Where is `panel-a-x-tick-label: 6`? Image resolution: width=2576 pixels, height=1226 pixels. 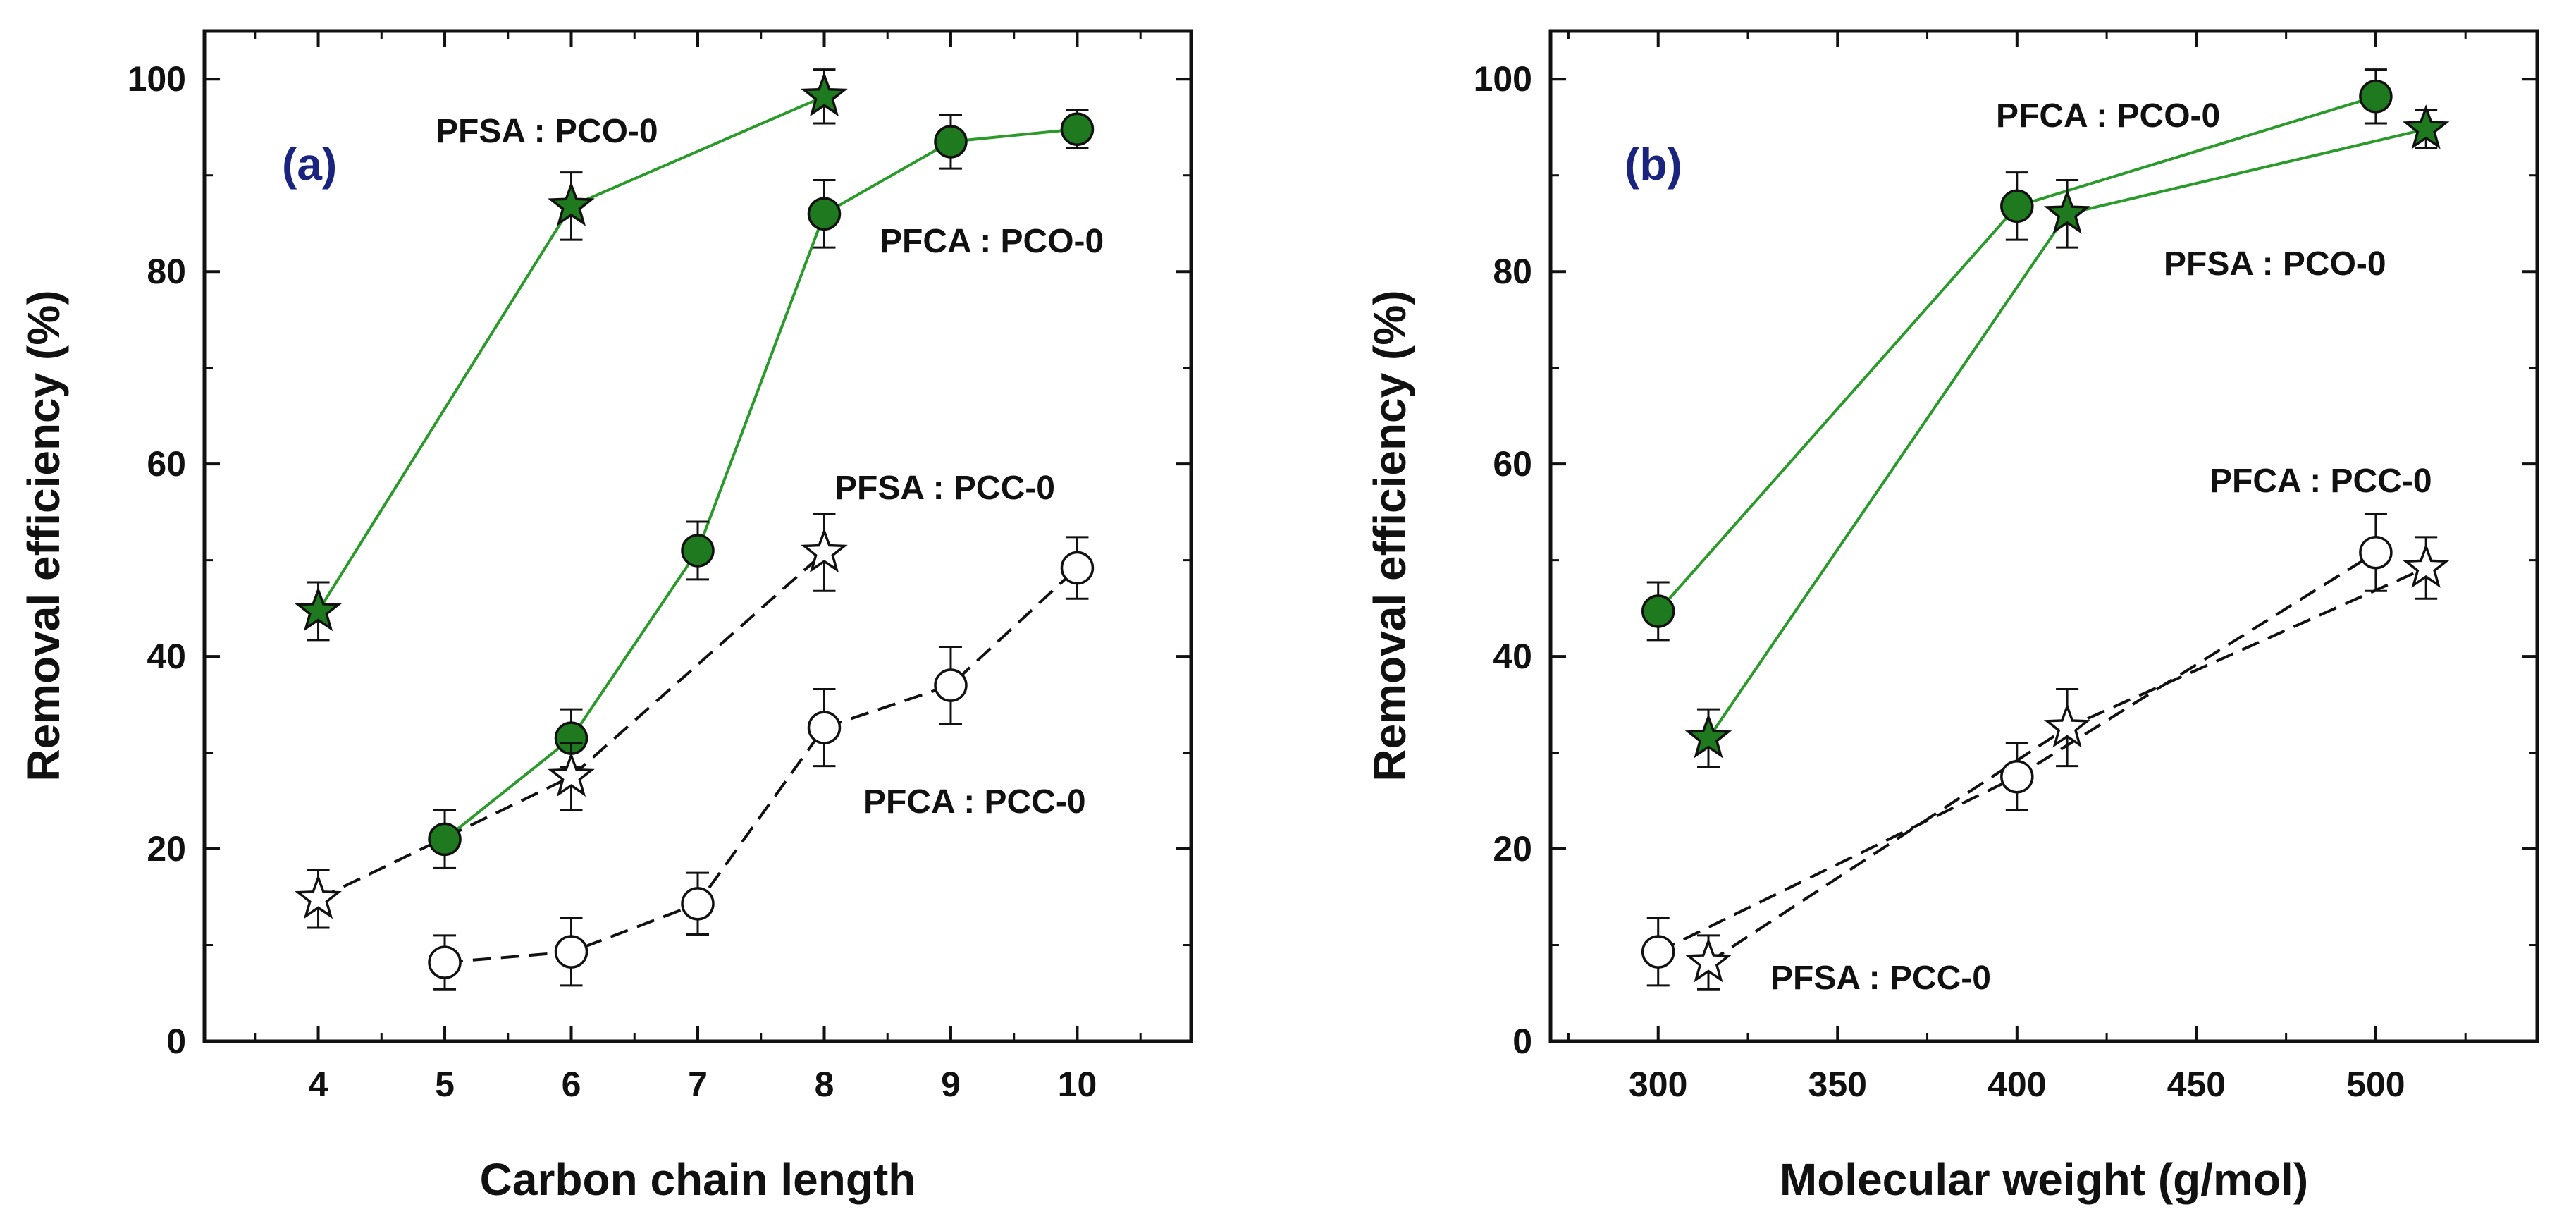 panel-a-x-tick-label: 6 is located at coordinates (571, 1084).